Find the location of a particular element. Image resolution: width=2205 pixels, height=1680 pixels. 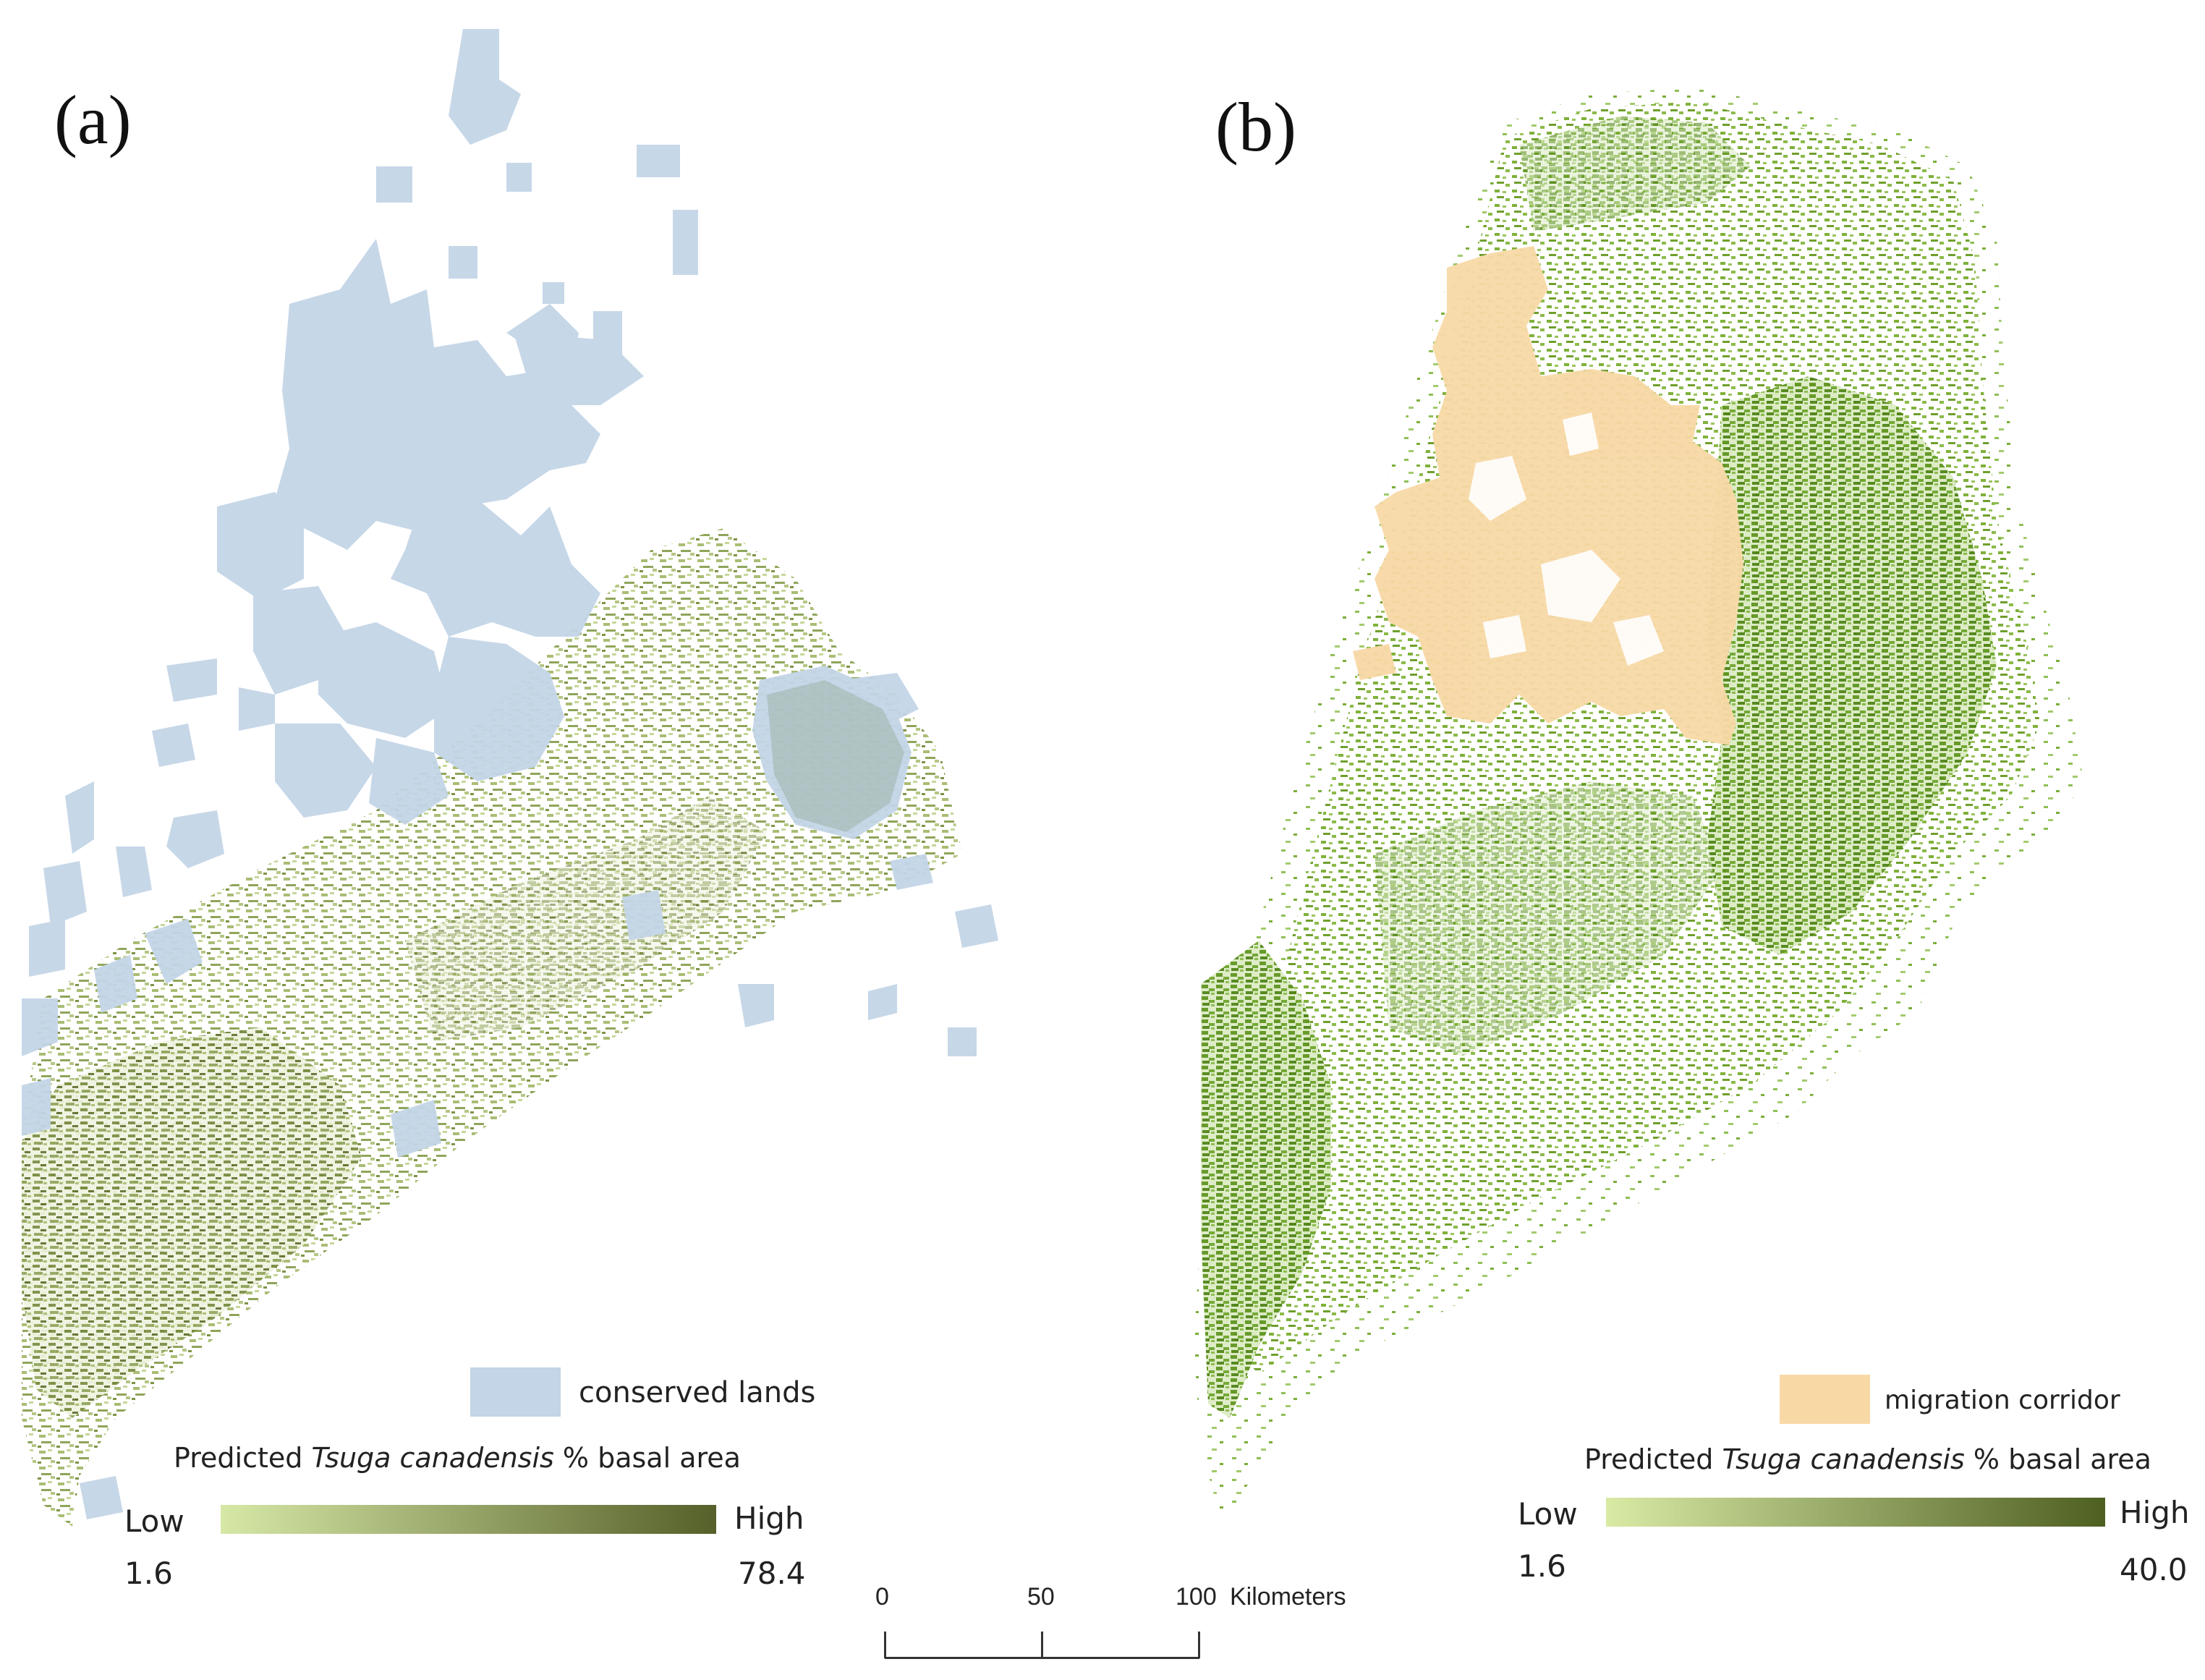

ramp-b-bar is located at coordinates (1856, 1513).